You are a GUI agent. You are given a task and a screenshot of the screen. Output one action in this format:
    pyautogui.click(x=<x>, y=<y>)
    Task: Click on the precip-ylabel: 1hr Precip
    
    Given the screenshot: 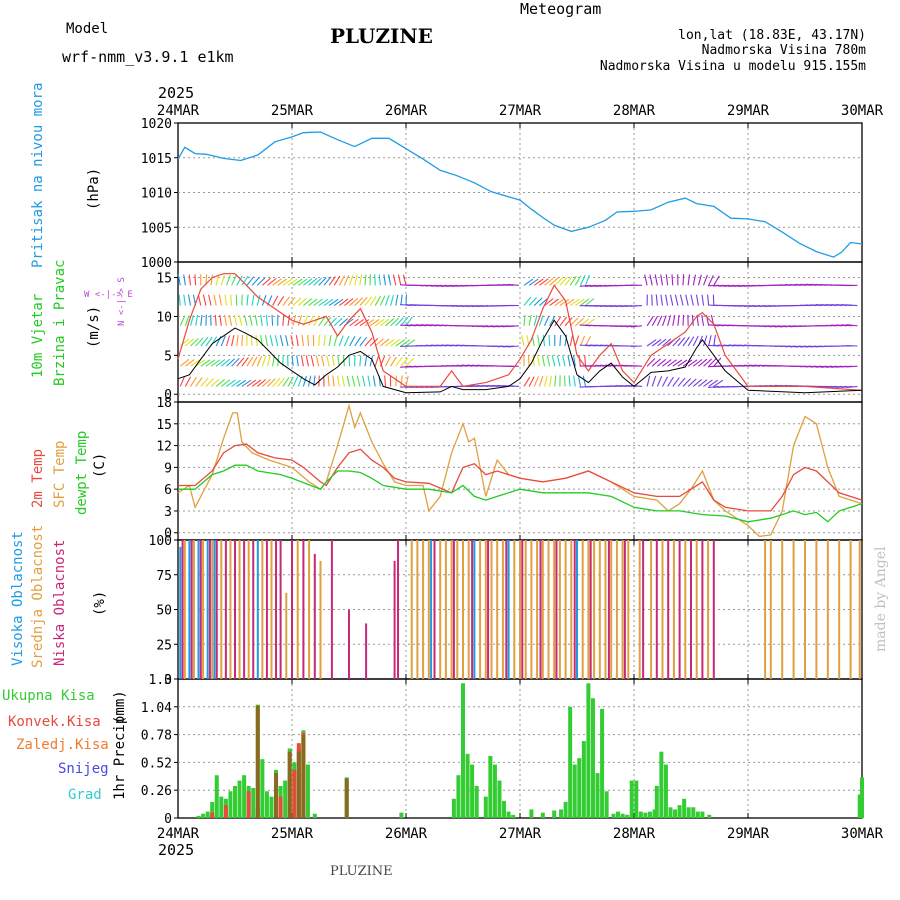 What is the action you would take?
    pyautogui.click(x=120, y=758)
    